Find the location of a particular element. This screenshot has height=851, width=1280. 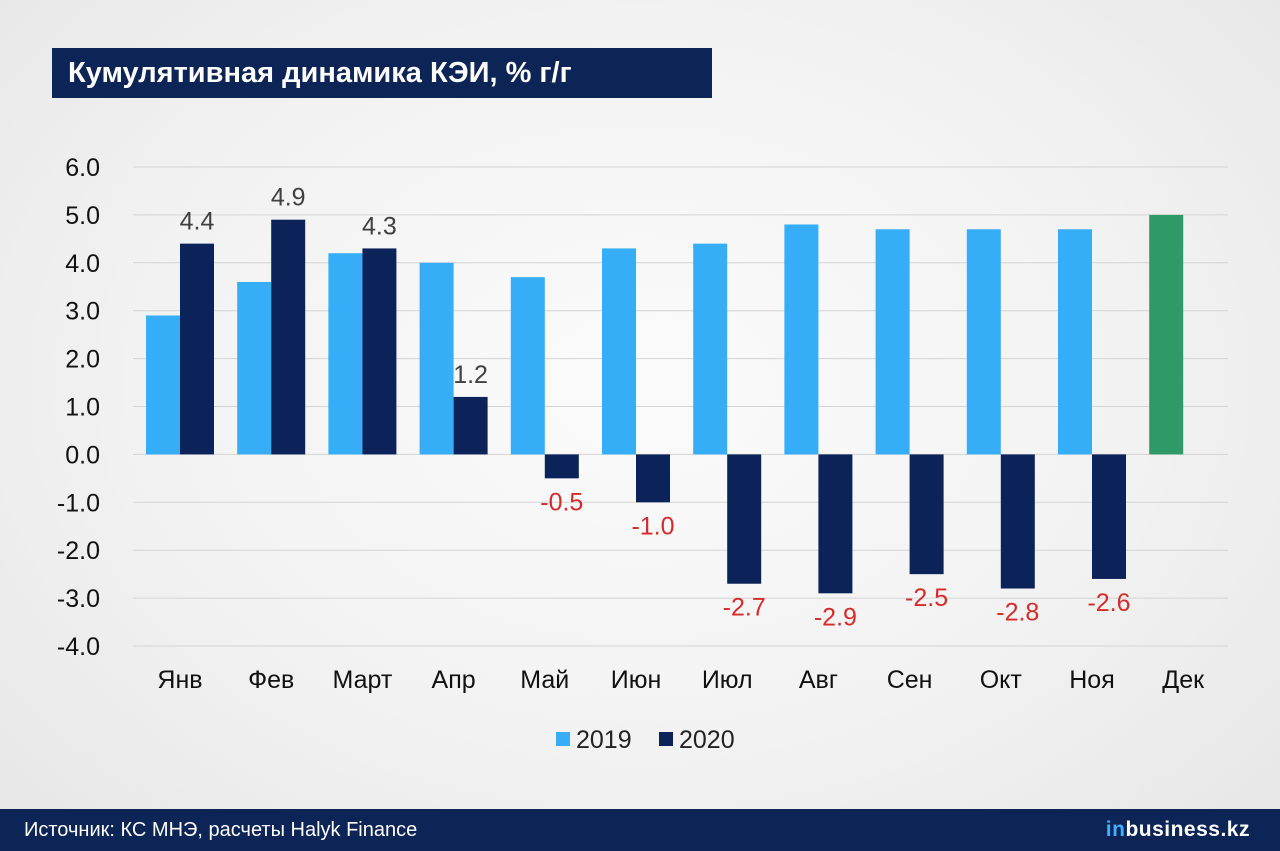

x-category-label: Июл is located at coordinates (727, 680).